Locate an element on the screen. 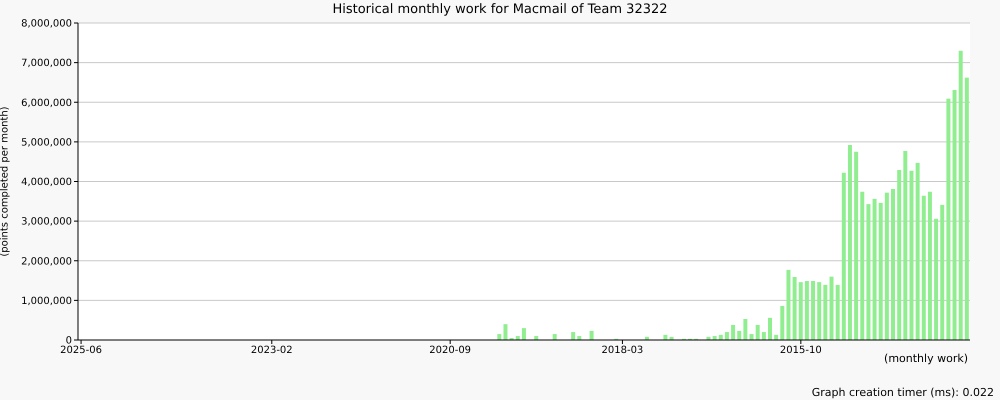  chart-title: Historical monthly work for Macmail of Team 32322 is located at coordinates (500, 9).